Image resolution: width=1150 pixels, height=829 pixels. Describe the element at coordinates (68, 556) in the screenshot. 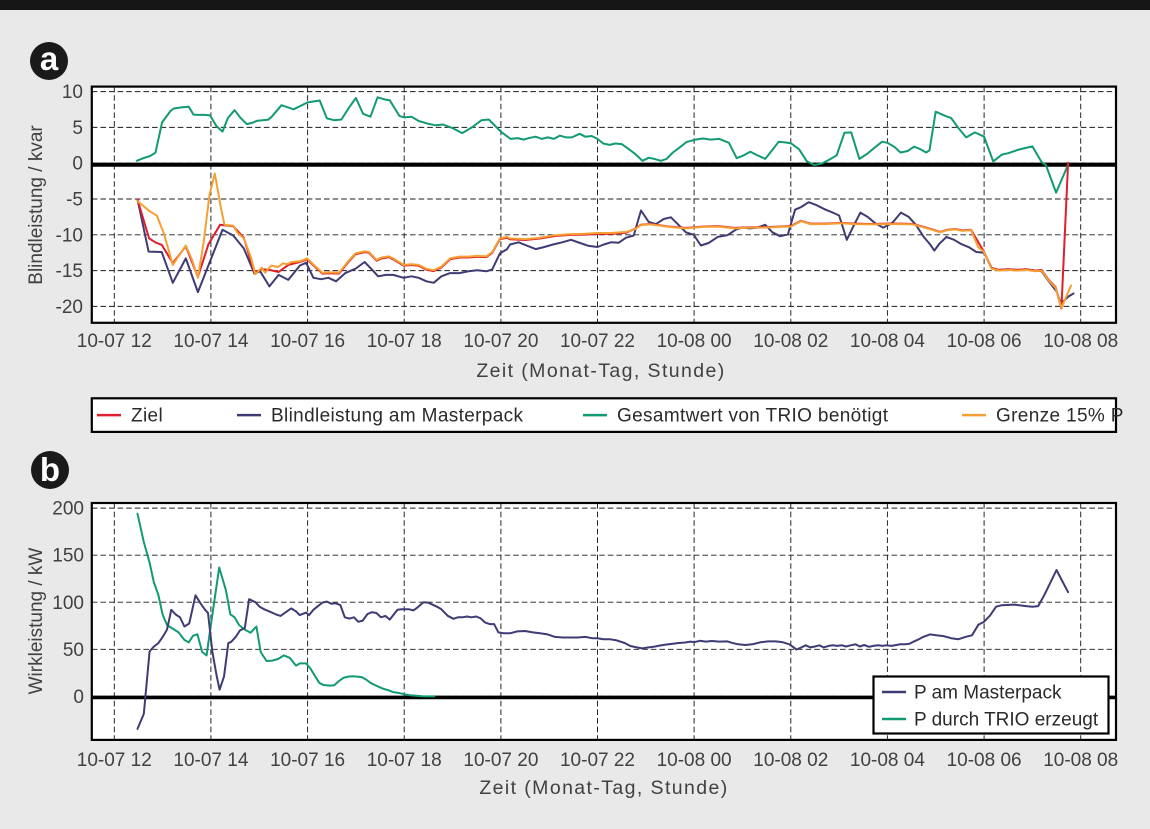

I see `svg-text: 150` at that location.